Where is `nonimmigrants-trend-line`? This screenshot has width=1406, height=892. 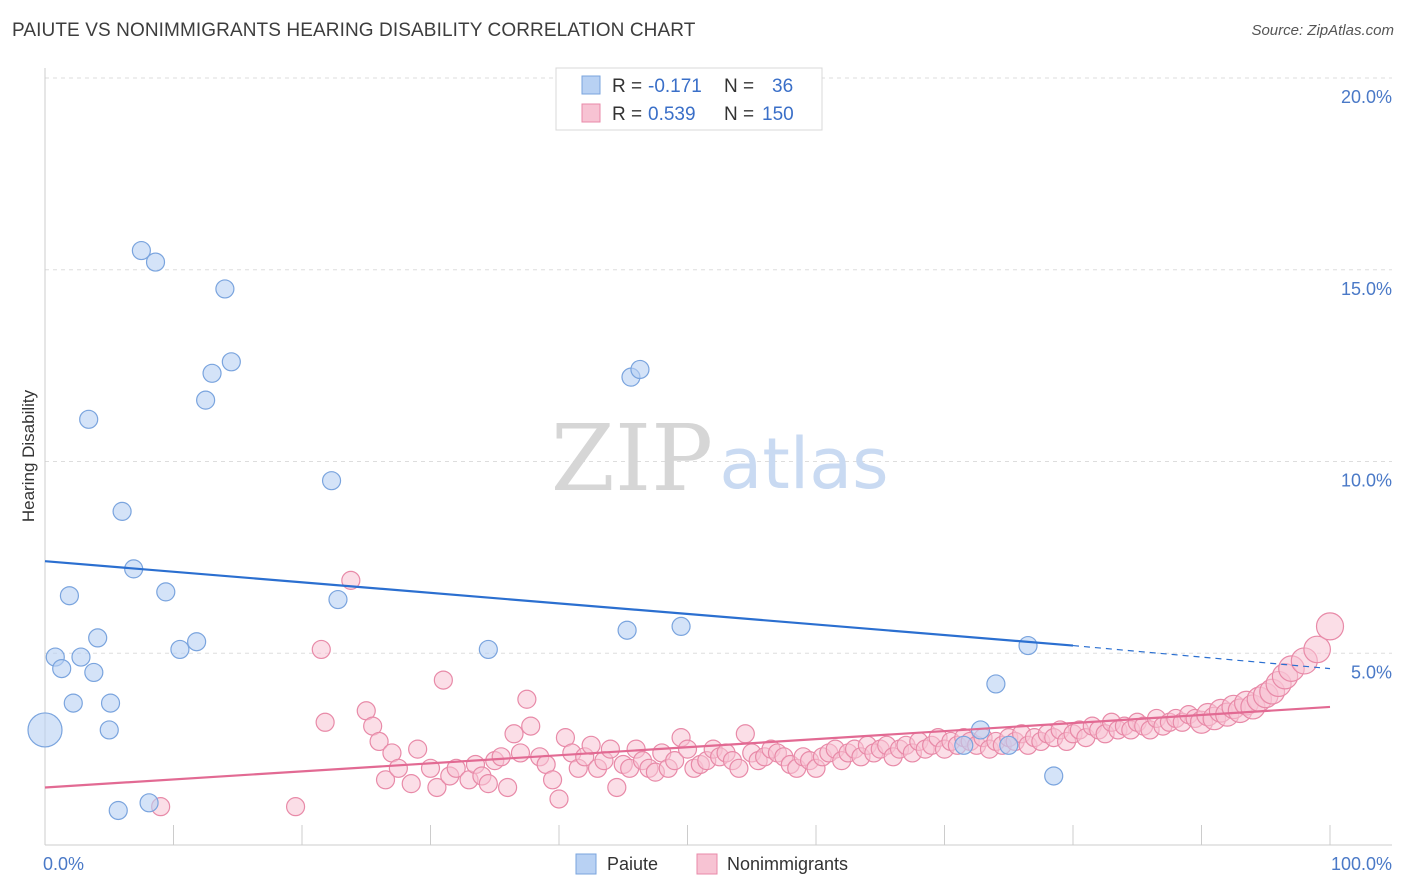 nonimmigrants-trend-line is located at coordinates (687, 747).